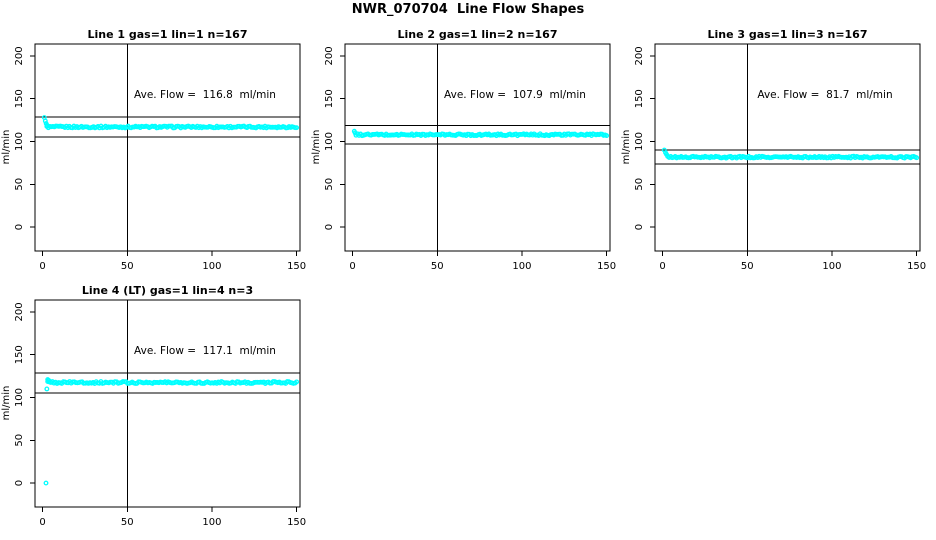 This screenshot has width=936, height=540. What do you see at coordinates (515, 95) in the screenshot?
I see `ave-flow-annotation: Ave. Flow = 107.9 ml/min` at bounding box center [515, 95].